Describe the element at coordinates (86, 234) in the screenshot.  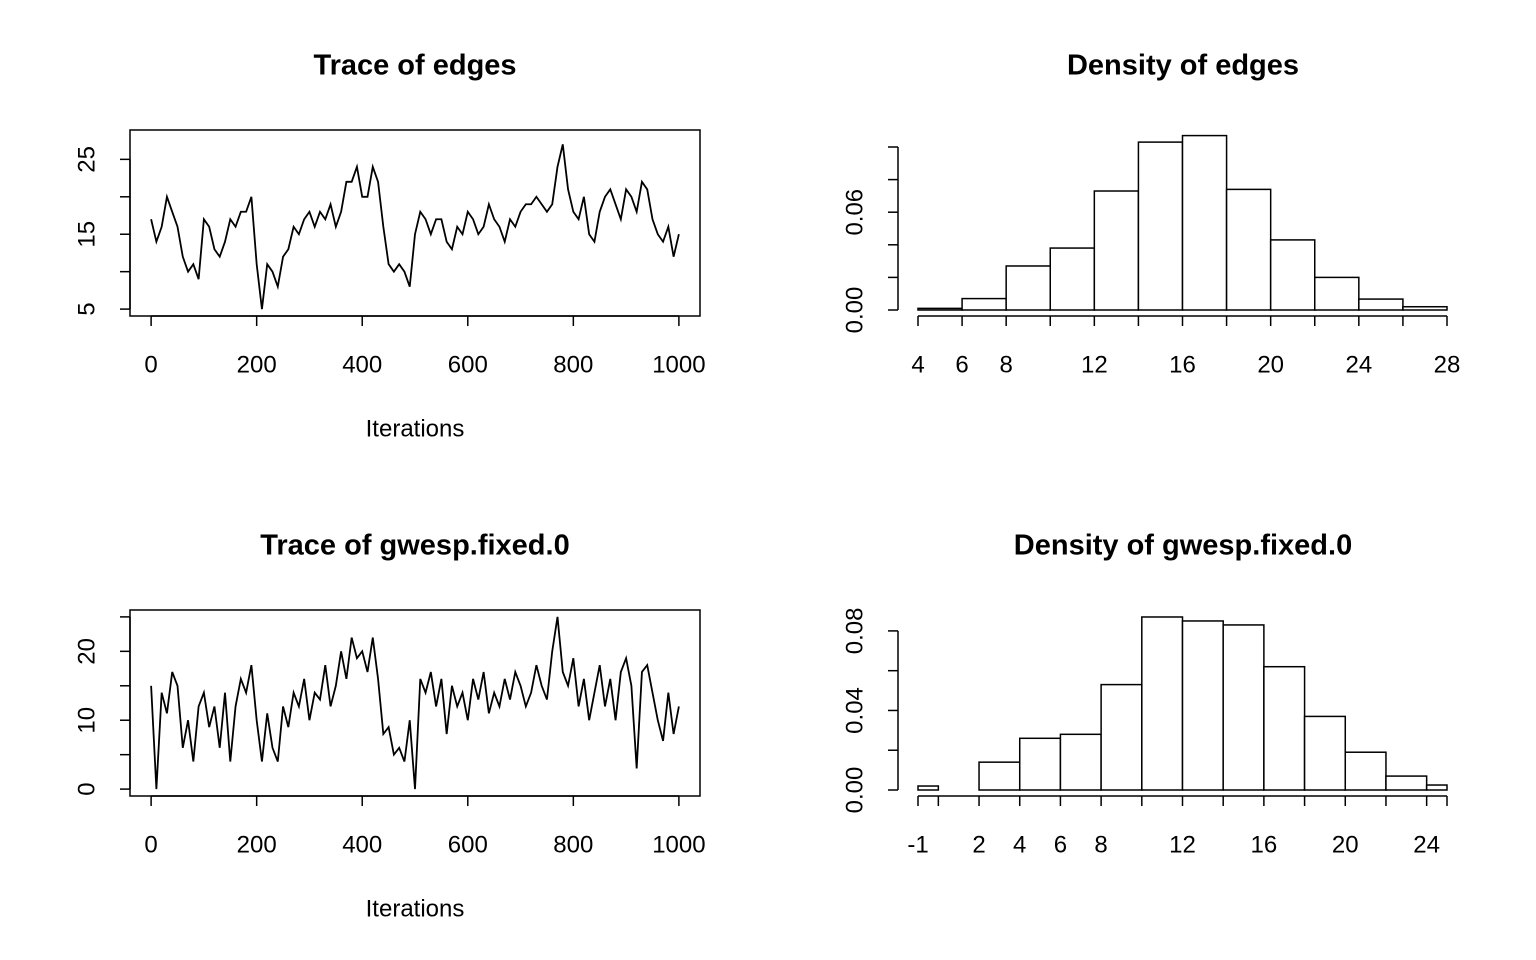
I see `y-tick-label: 15` at that location.